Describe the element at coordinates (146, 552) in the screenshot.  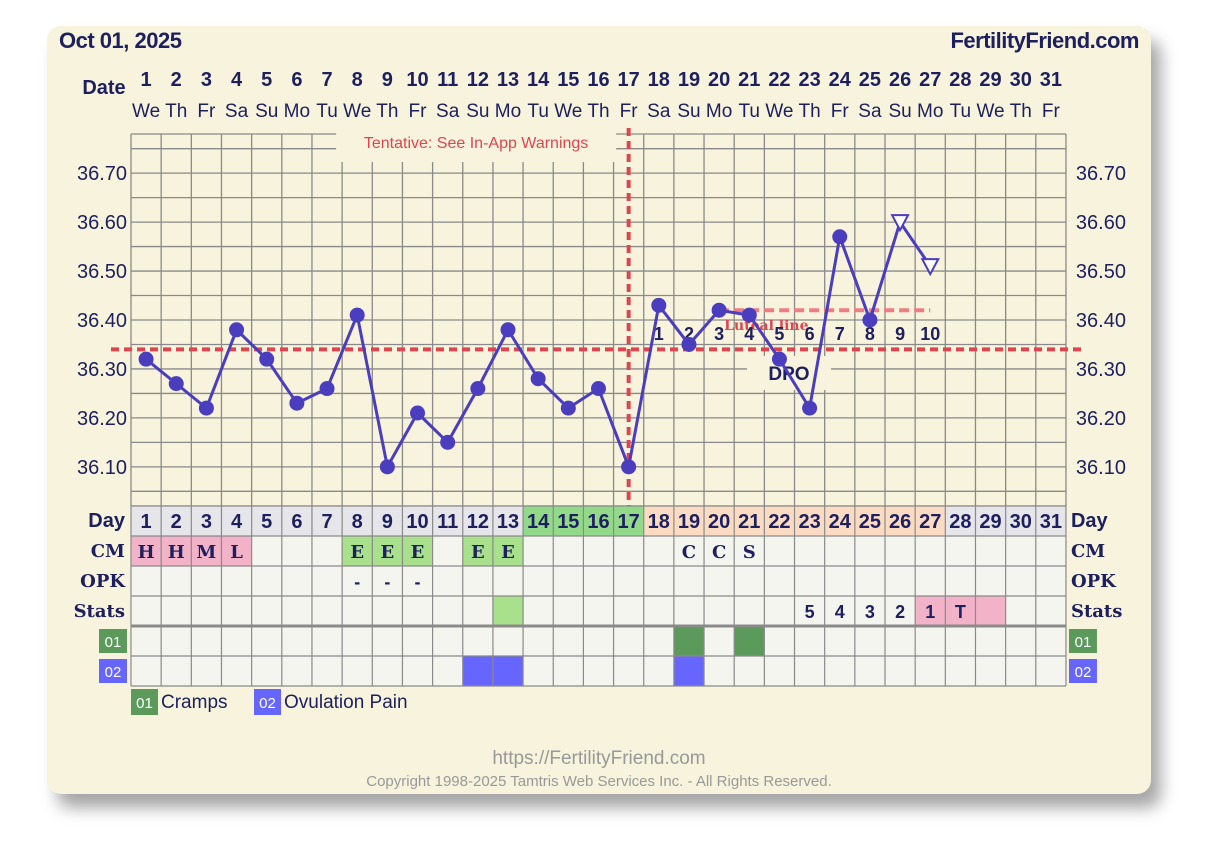
I see `cm-value: H` at that location.